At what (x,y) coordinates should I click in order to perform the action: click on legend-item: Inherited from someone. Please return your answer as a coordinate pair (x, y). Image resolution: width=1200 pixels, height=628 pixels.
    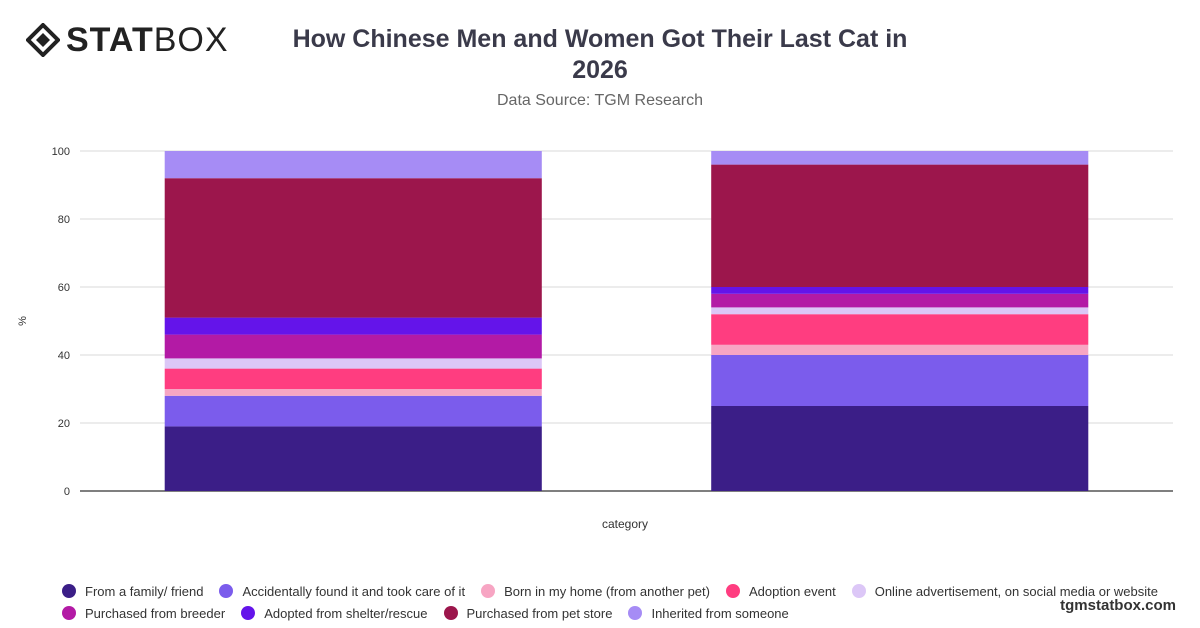
    Looking at the image, I should click on (708, 613).